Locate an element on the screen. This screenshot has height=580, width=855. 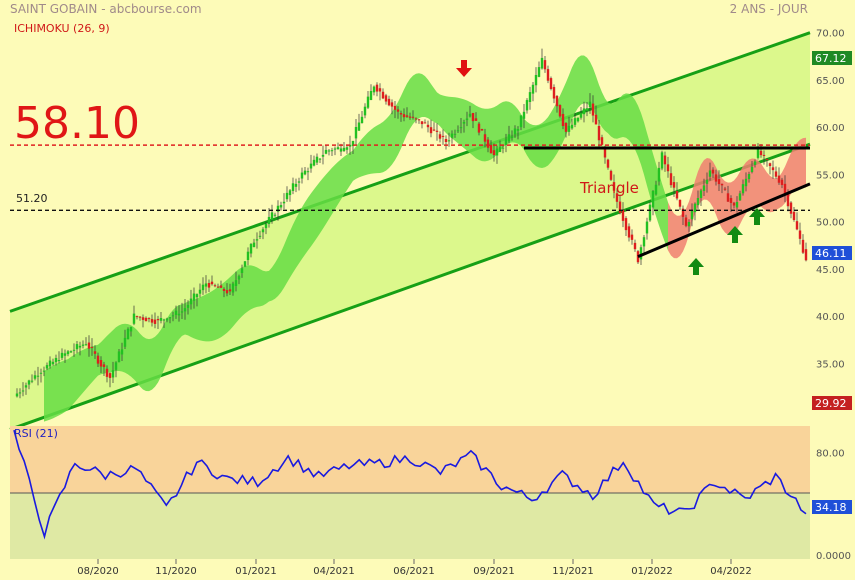
last-price-badge: 46.11 is located at coordinates (832, 253).